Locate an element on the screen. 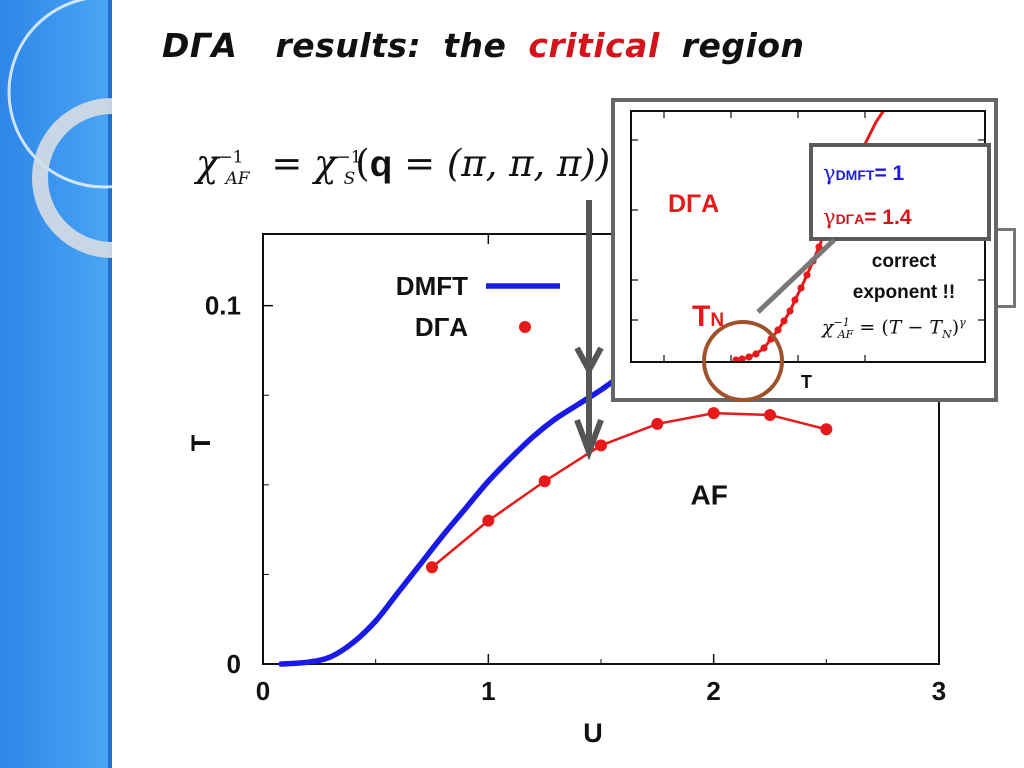  gamma-dmft: γDMFT= 1 is located at coordinates (863, 173).